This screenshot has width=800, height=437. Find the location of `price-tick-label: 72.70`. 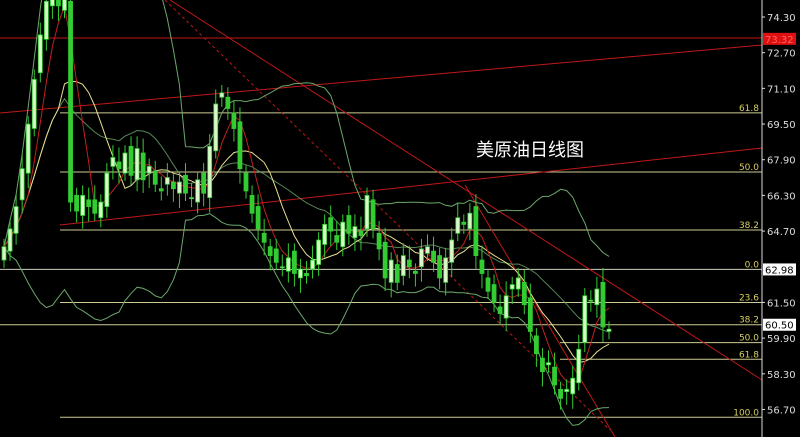

price-tick-label: 72.70 is located at coordinates (781, 54).